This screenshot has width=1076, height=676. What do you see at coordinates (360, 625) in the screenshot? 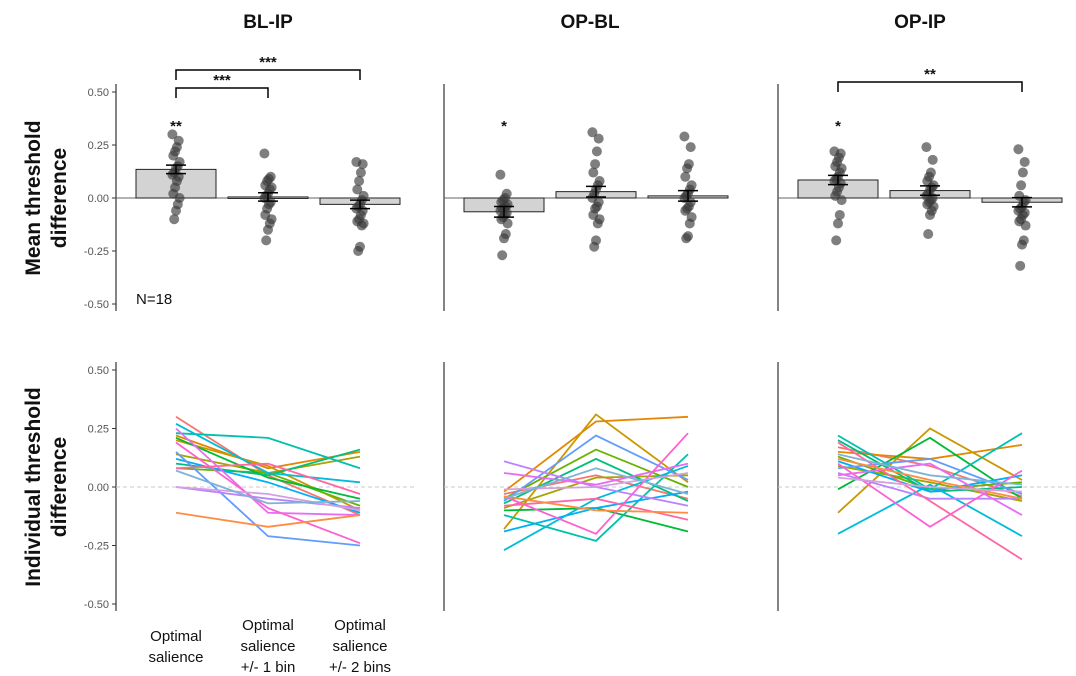
I see `x-cat-2-line1: Optimal` at bounding box center [360, 625].